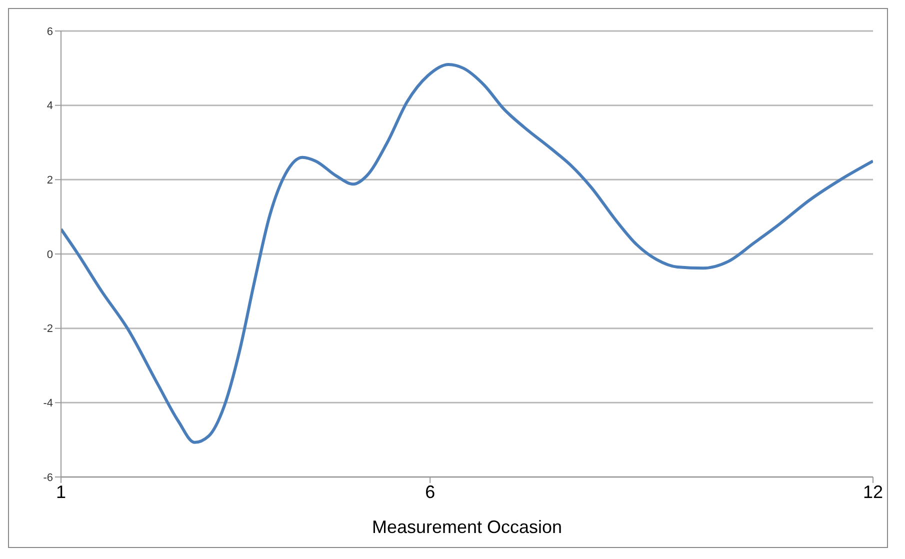  I want to click on y-tick-label: 0, so click(49, 254).